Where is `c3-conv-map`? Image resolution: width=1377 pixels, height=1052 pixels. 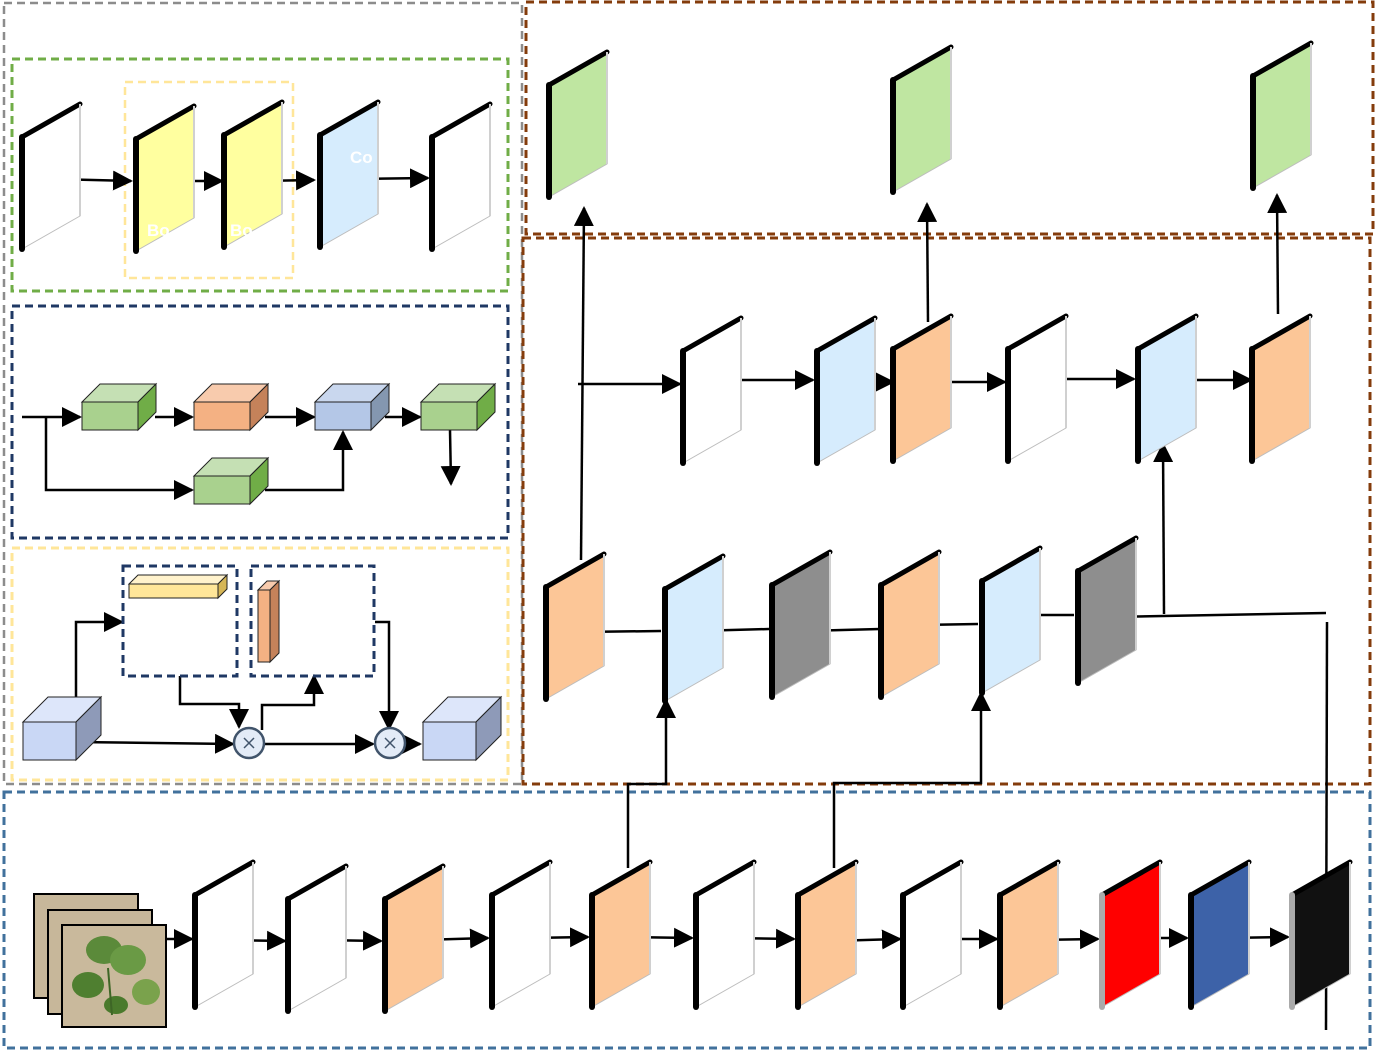 c3-conv-map is located at coordinates (349, 174).